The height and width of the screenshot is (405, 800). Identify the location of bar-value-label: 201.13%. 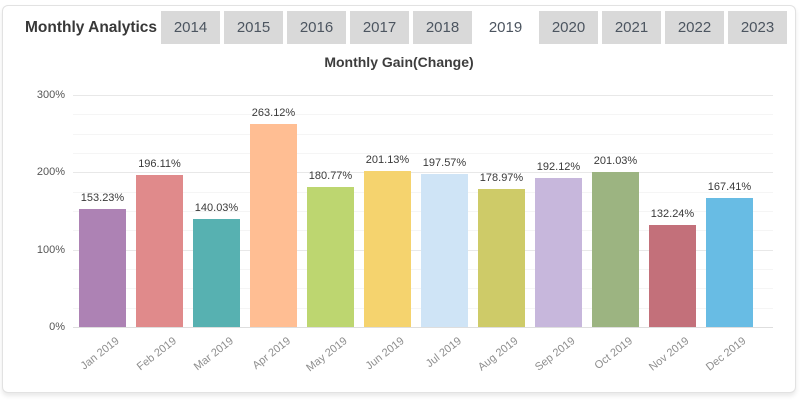
(387, 160).